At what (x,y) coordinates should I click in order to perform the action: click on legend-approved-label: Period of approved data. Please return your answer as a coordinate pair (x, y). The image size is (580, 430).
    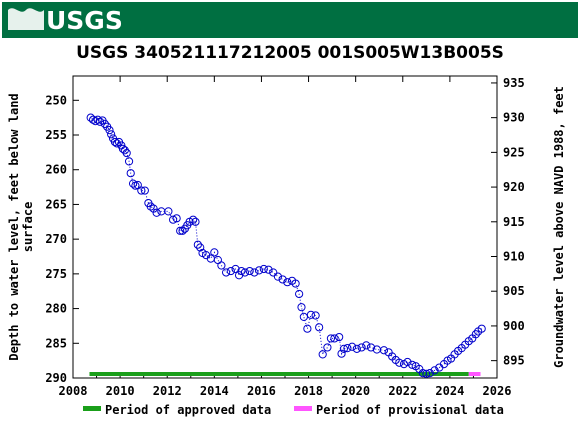
    Looking at the image, I should click on (188, 410).